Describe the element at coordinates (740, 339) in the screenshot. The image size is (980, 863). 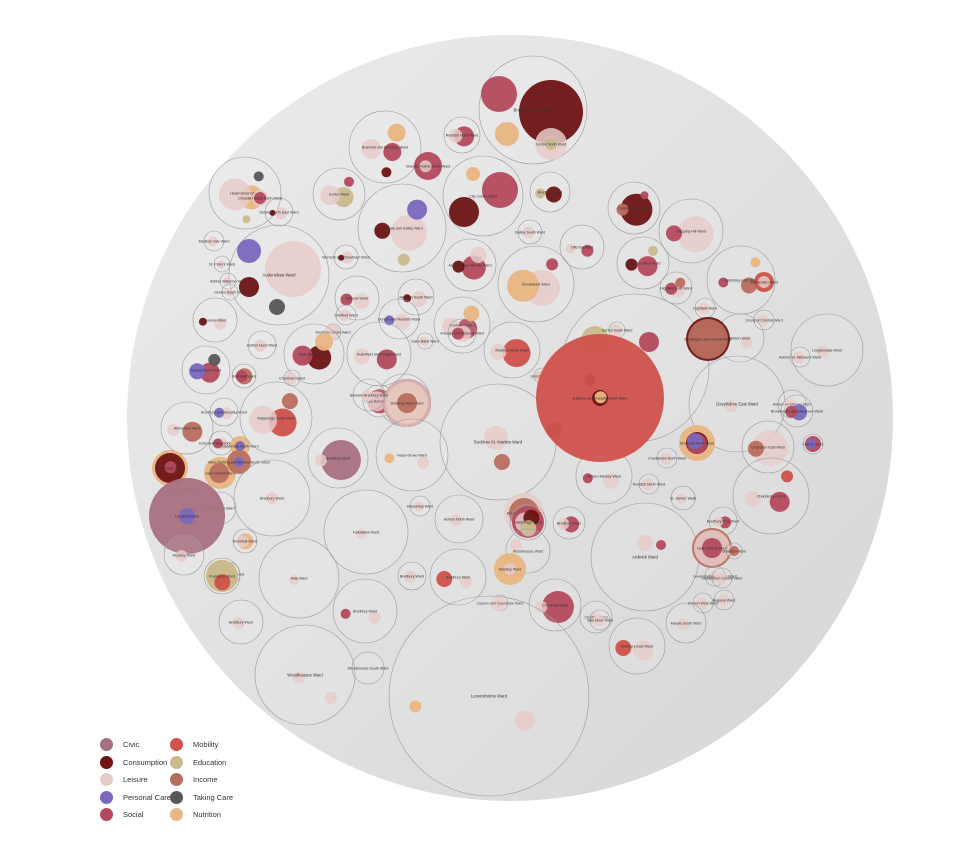
I see `ward-label: Flixton Ward` at that location.